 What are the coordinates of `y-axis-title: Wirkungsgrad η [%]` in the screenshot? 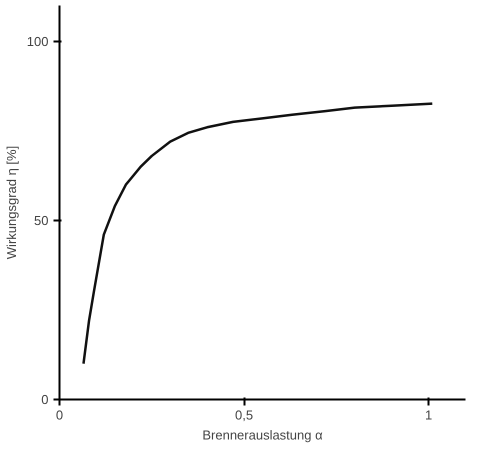 It's located at (11, 203).